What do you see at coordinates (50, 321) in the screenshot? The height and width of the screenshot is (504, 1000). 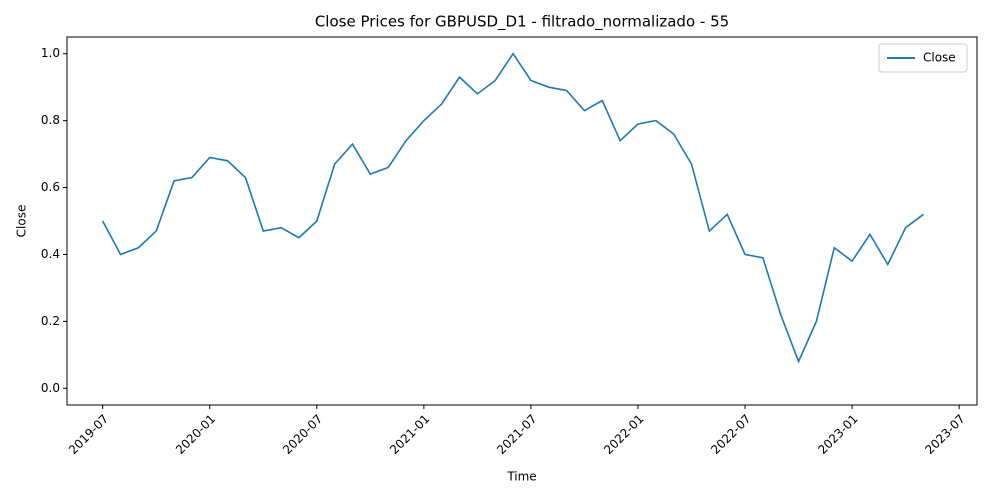 I see `y-tick-label: 0.2` at bounding box center [50, 321].